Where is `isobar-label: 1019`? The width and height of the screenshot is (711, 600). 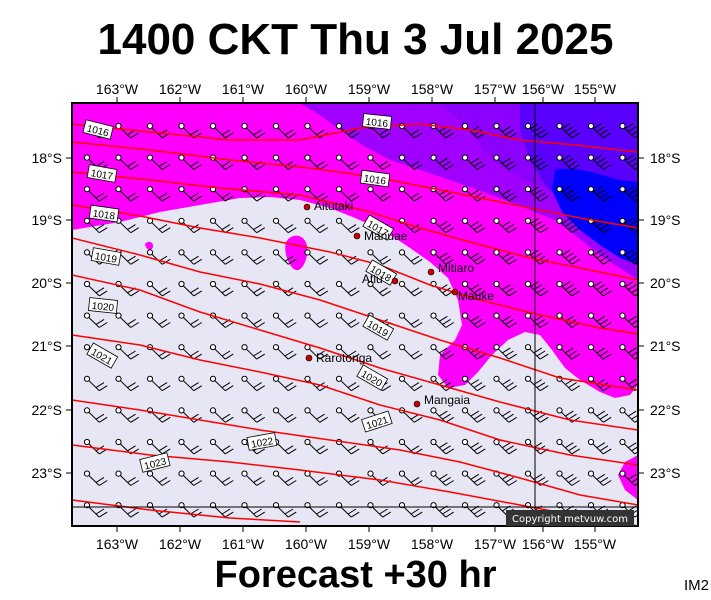 isobar-label: 1019 is located at coordinates (106, 256).